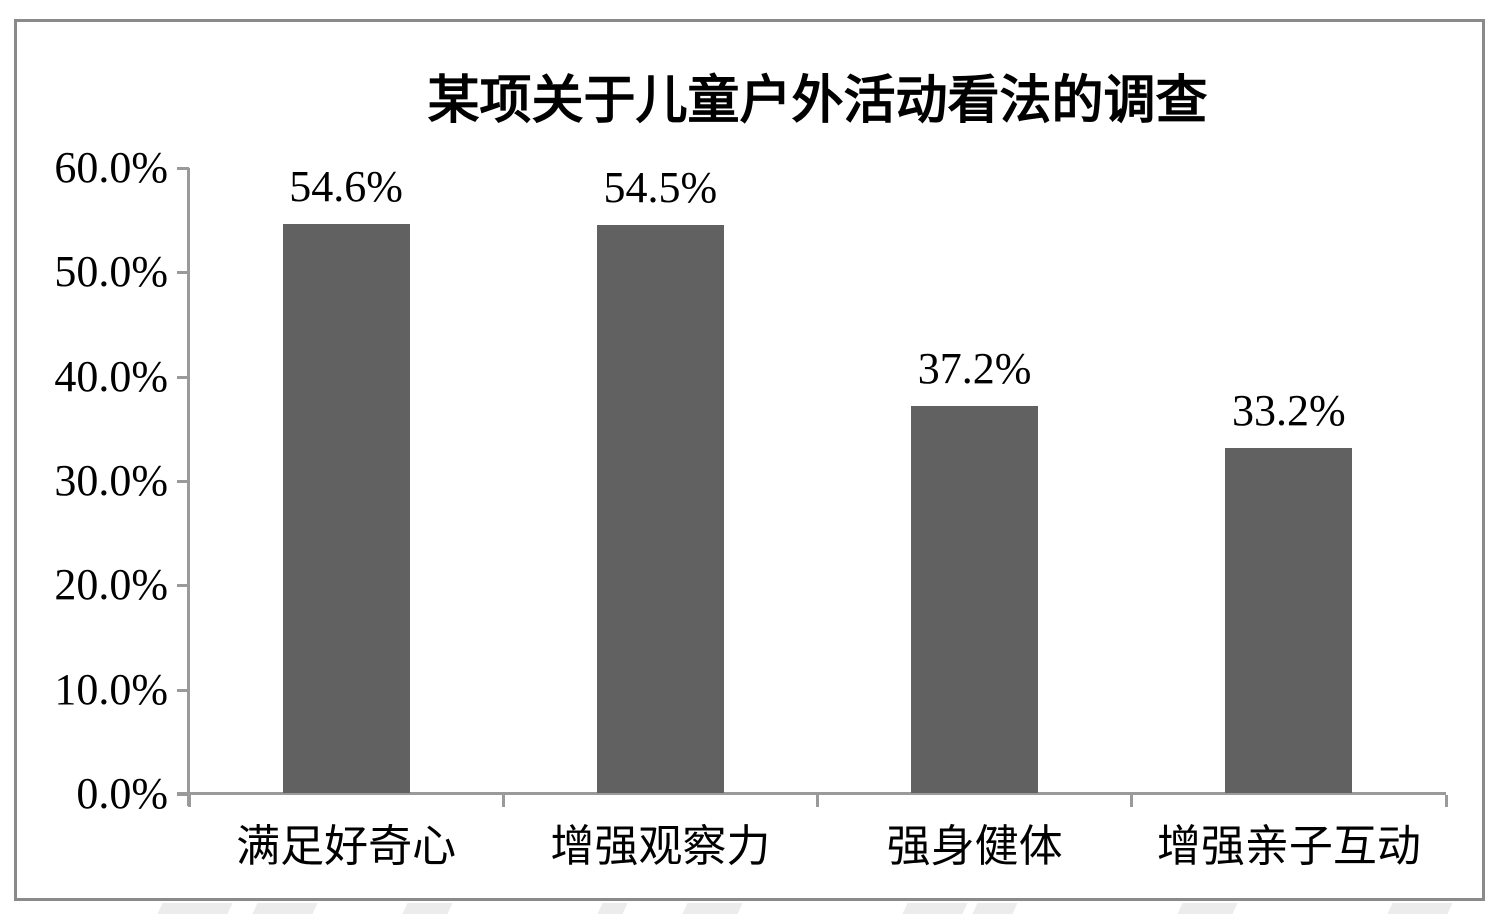 This screenshot has width=1498, height=914. Describe the element at coordinates (660, 846) in the screenshot. I see `category-label: 增强观察力` at that location.